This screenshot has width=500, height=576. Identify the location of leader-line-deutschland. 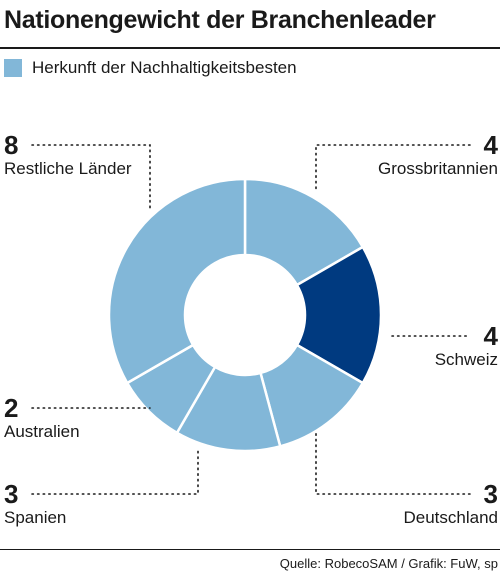
(393, 463).